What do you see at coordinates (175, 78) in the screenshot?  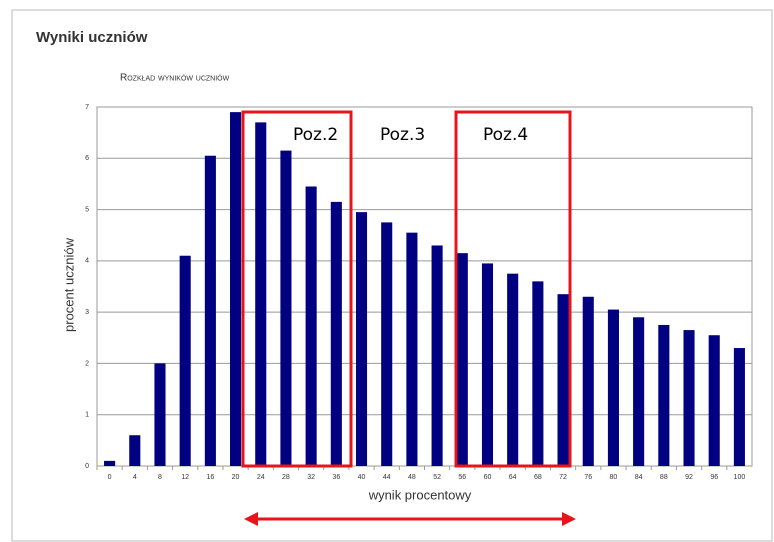 I see `chart-title: Rozkład wyników uczniów` at bounding box center [175, 78].